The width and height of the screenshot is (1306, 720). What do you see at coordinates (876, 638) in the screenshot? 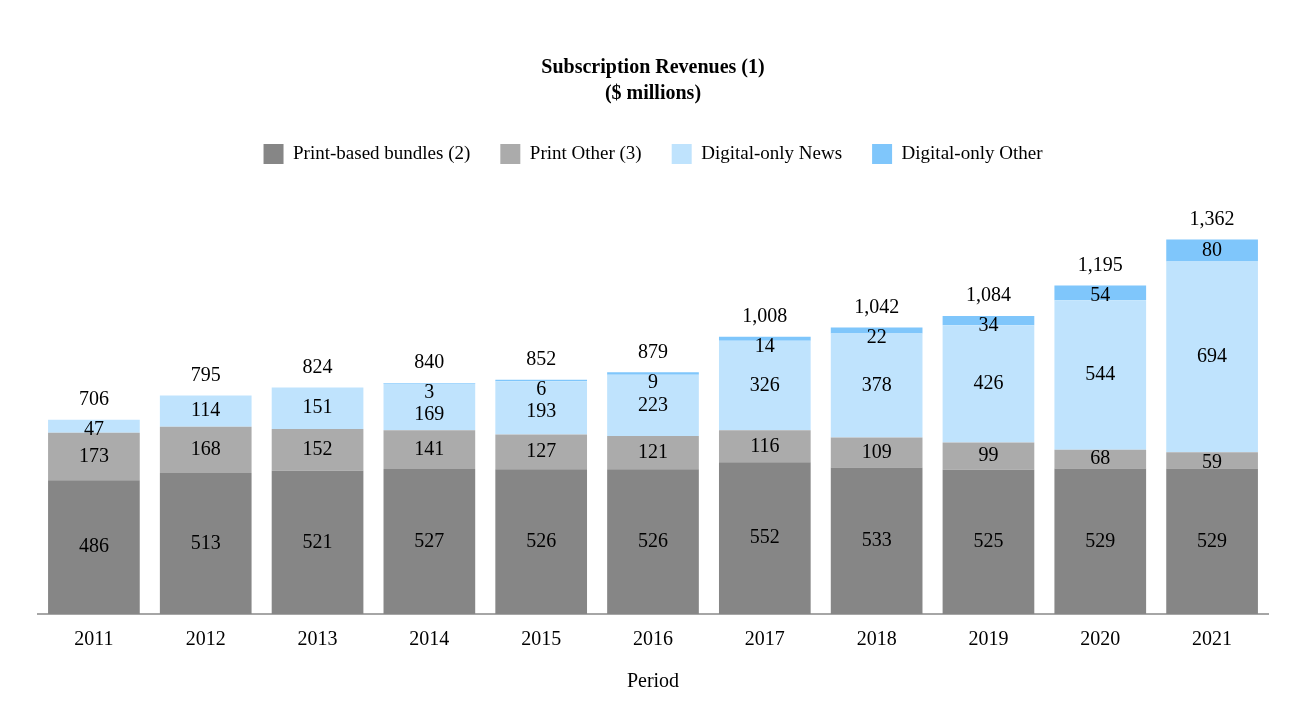
I see `x-tick-label: 2018` at bounding box center [876, 638].